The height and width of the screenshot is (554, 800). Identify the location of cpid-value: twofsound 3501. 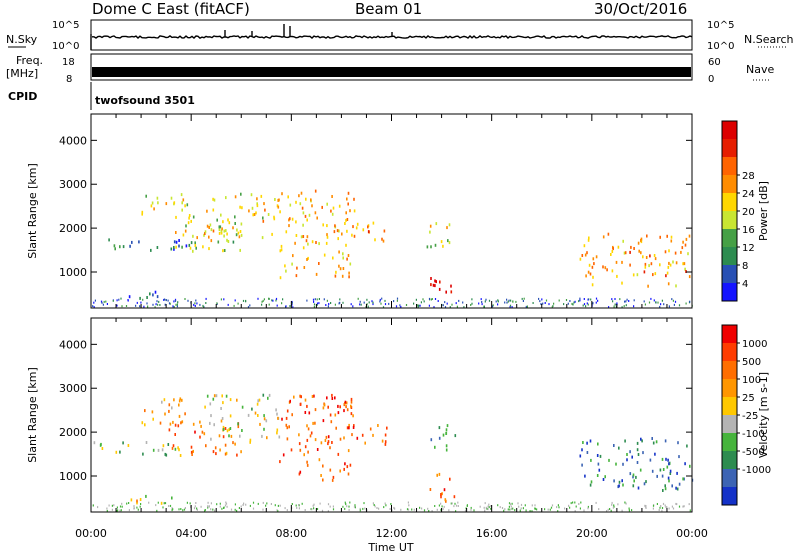
(145, 100).